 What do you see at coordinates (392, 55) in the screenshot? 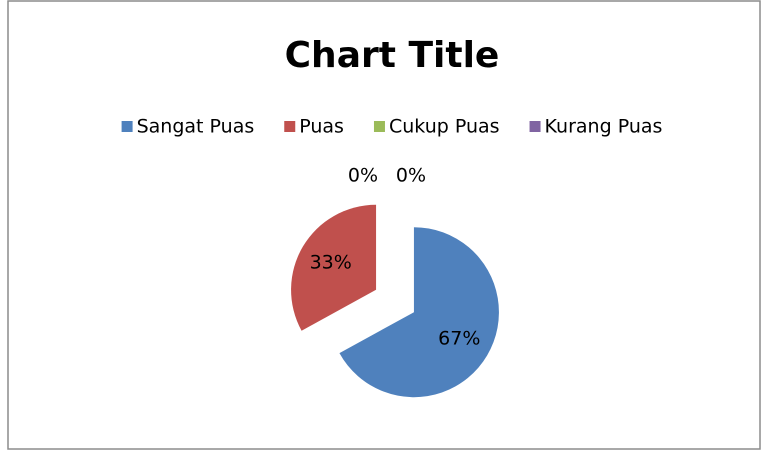
I see `chart-title: Chart Title` at bounding box center [392, 55].